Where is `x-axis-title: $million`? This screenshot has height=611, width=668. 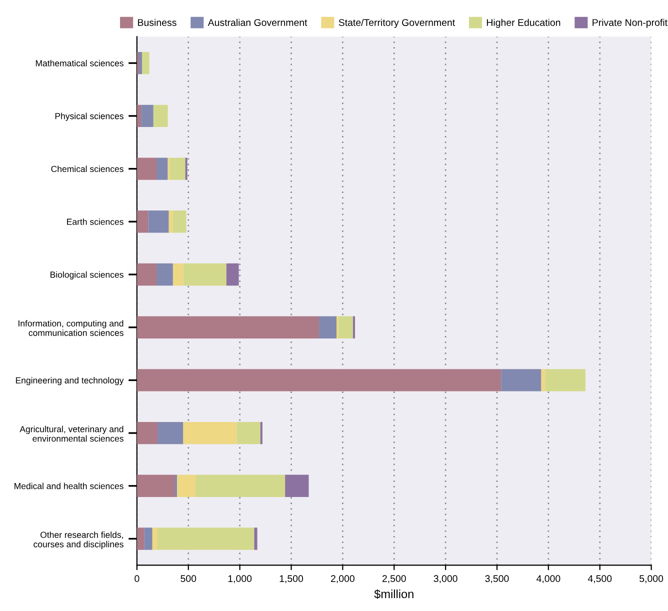 x-axis-title: $million is located at coordinates (394, 594).